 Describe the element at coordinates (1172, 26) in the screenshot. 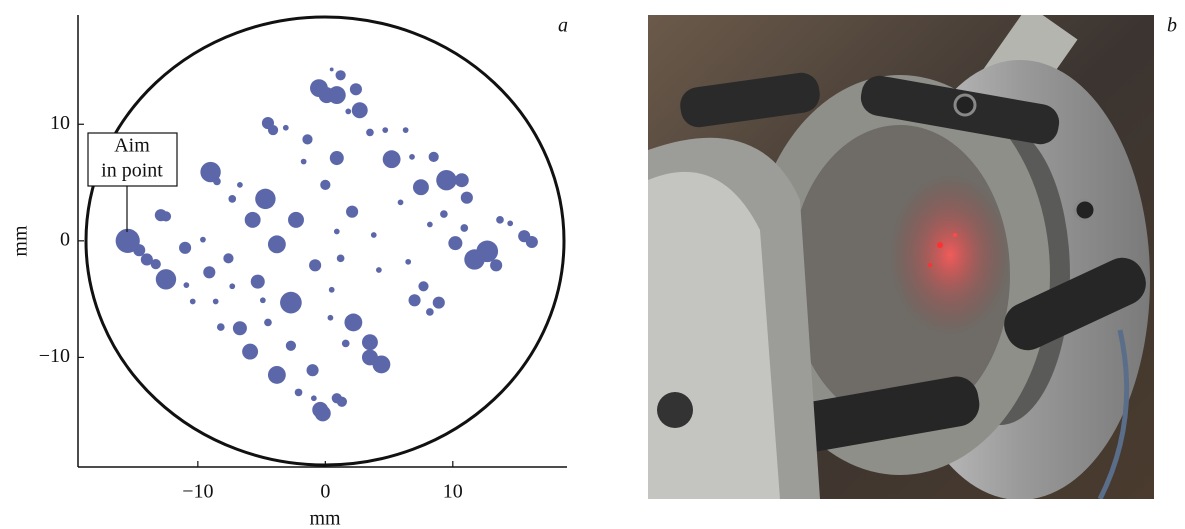

I see `panel-label: b` at that location.